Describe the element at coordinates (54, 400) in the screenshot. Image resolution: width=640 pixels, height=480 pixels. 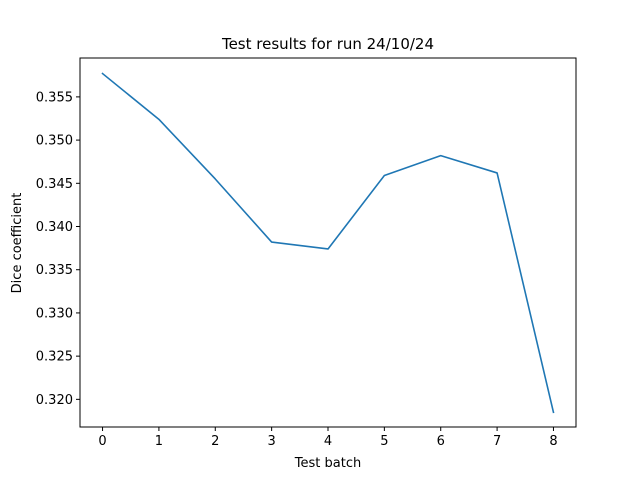
I see `y-tick-label: 0.320` at that location.